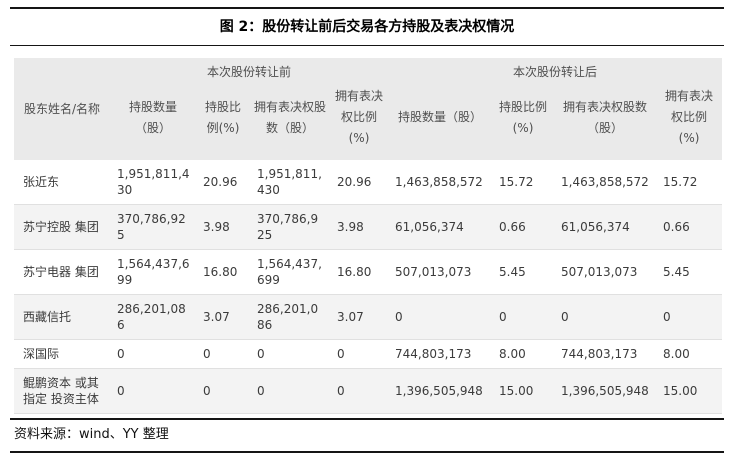  Describe the element at coordinates (523, 121) in the screenshot. I see `col-header-after-ratio: 持股比例(%)` at that location.